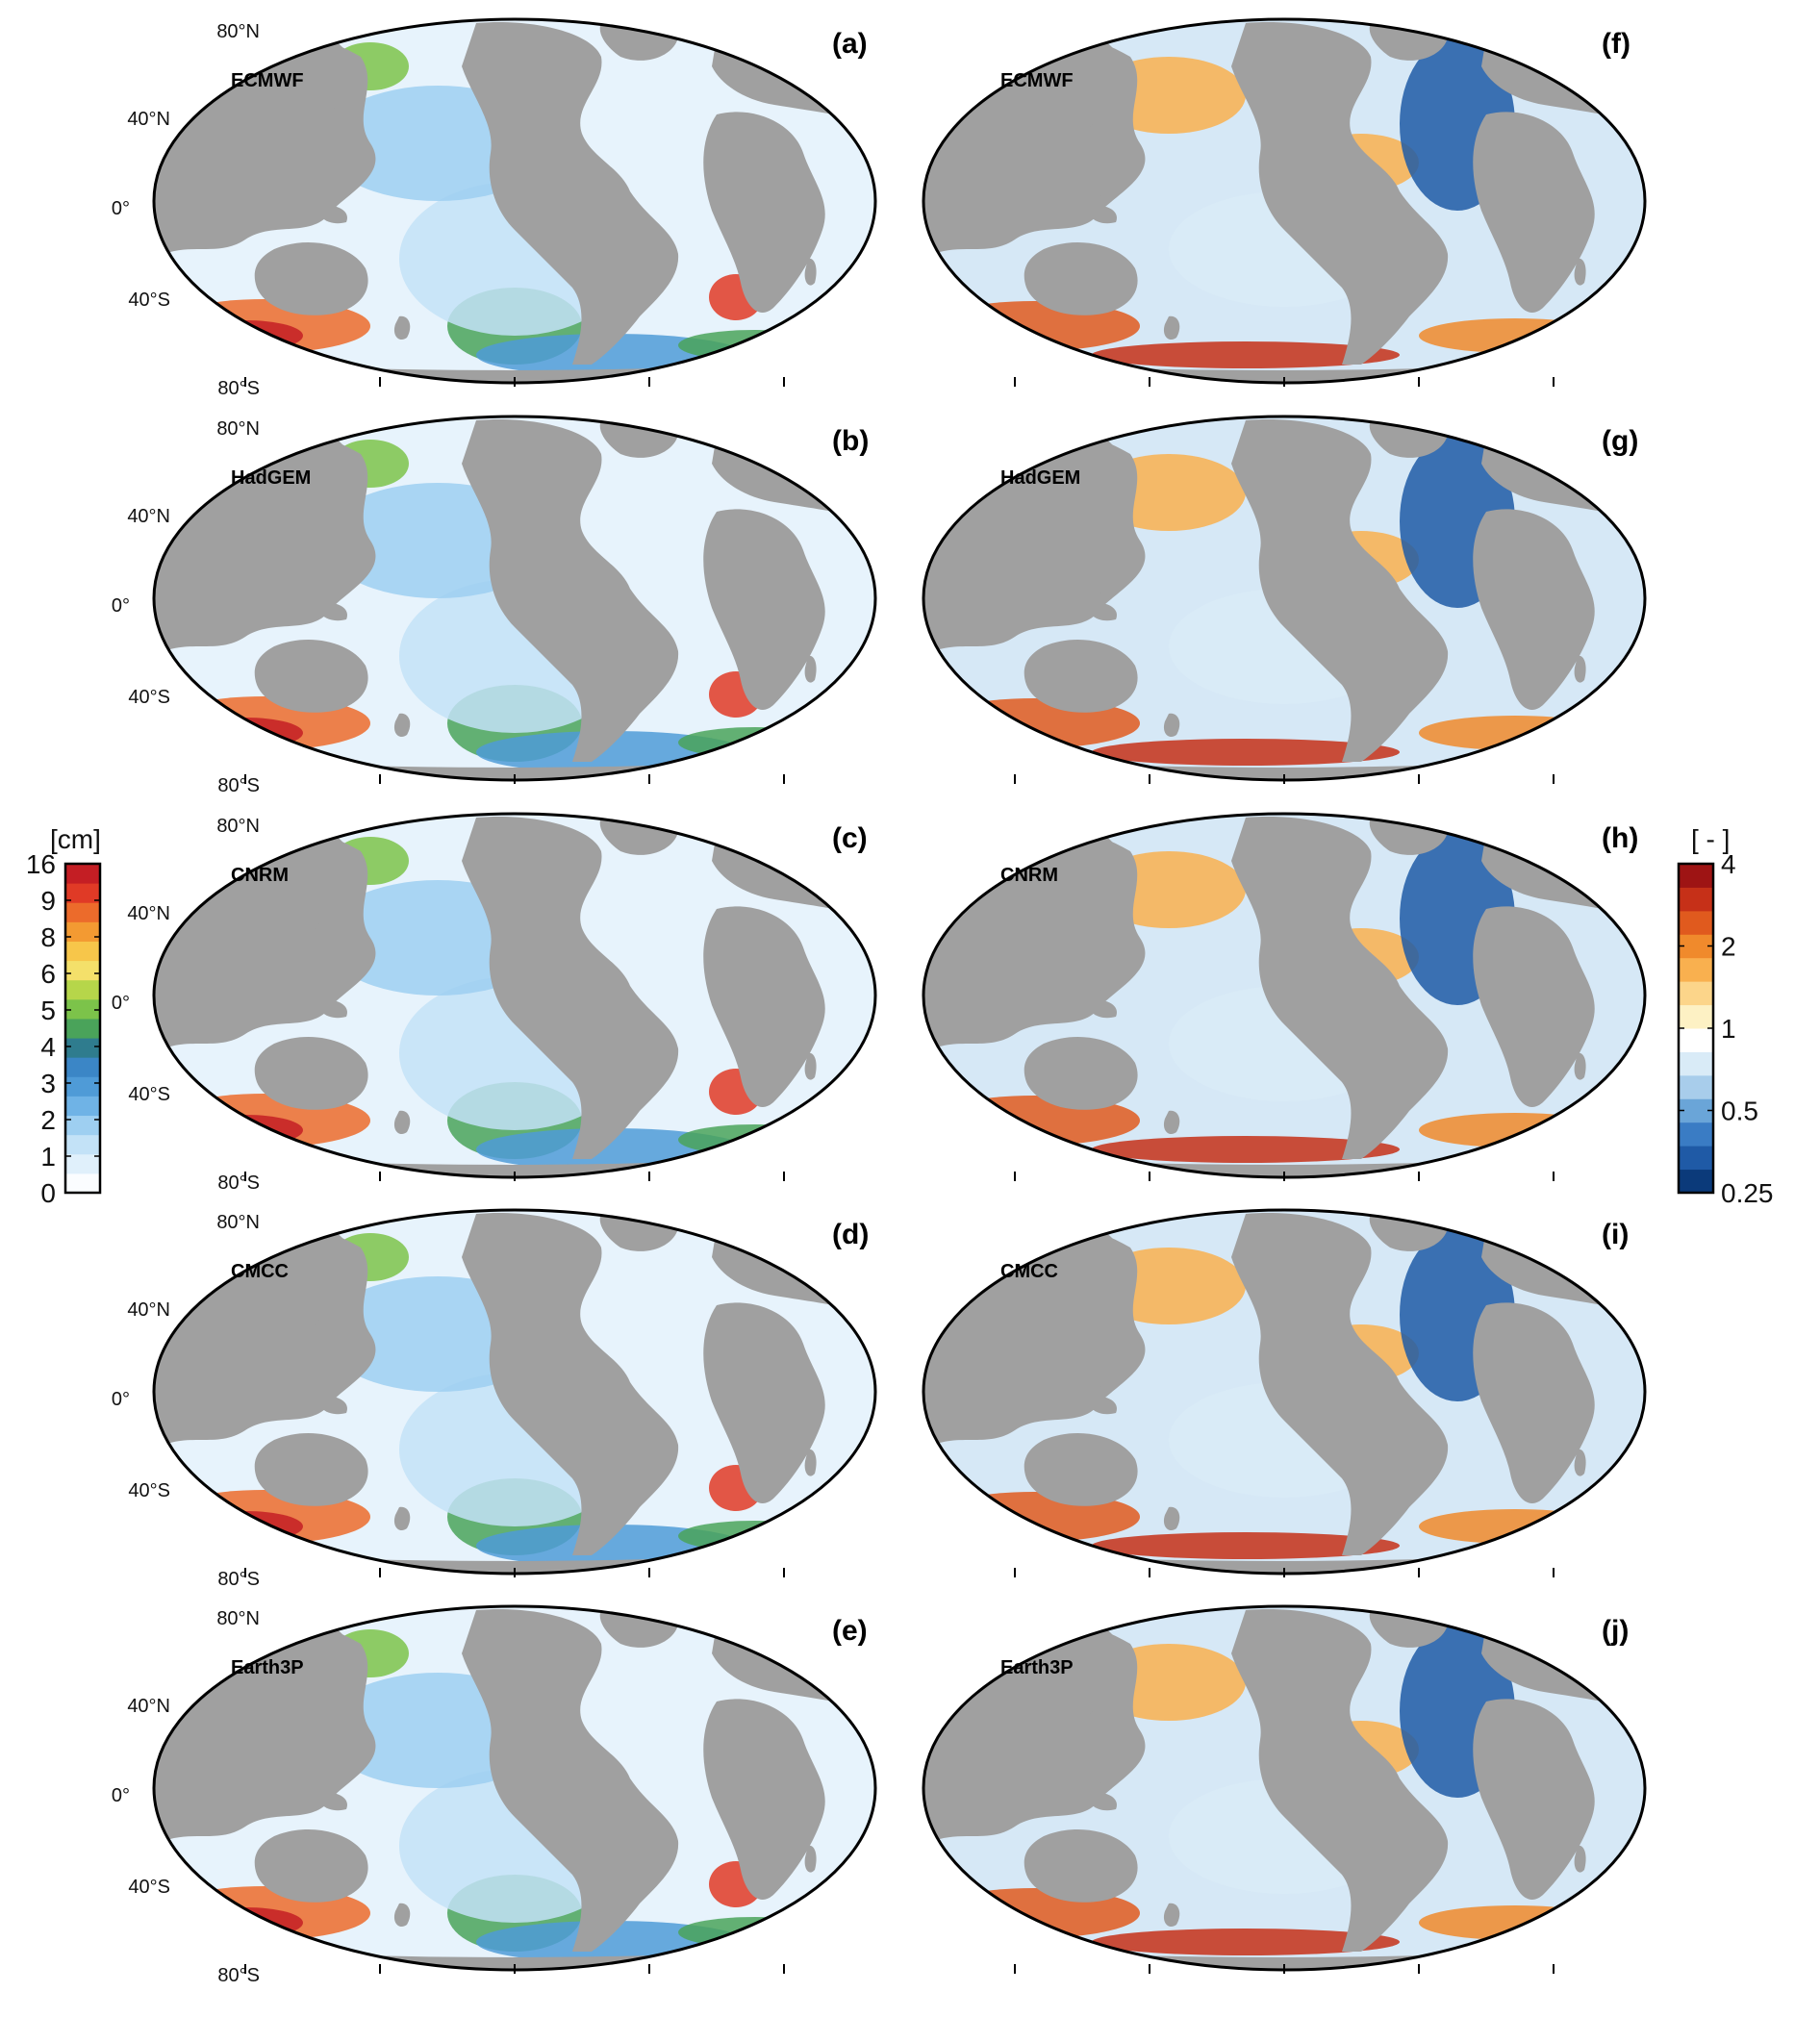  Describe the element at coordinates (850, 44) in the screenshot. I see `panel-letter: (a)` at that location.